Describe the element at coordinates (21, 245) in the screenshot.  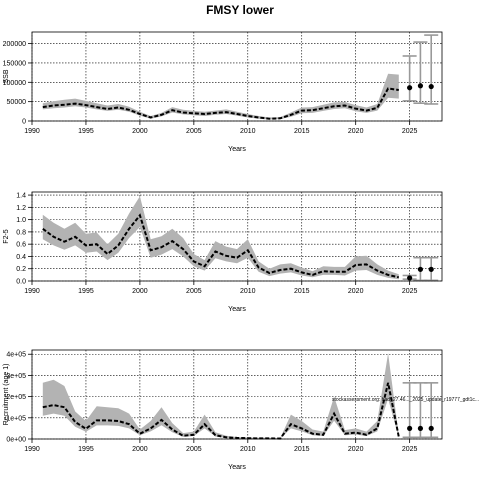
I see `y-tick-label: 0.6` at that location.